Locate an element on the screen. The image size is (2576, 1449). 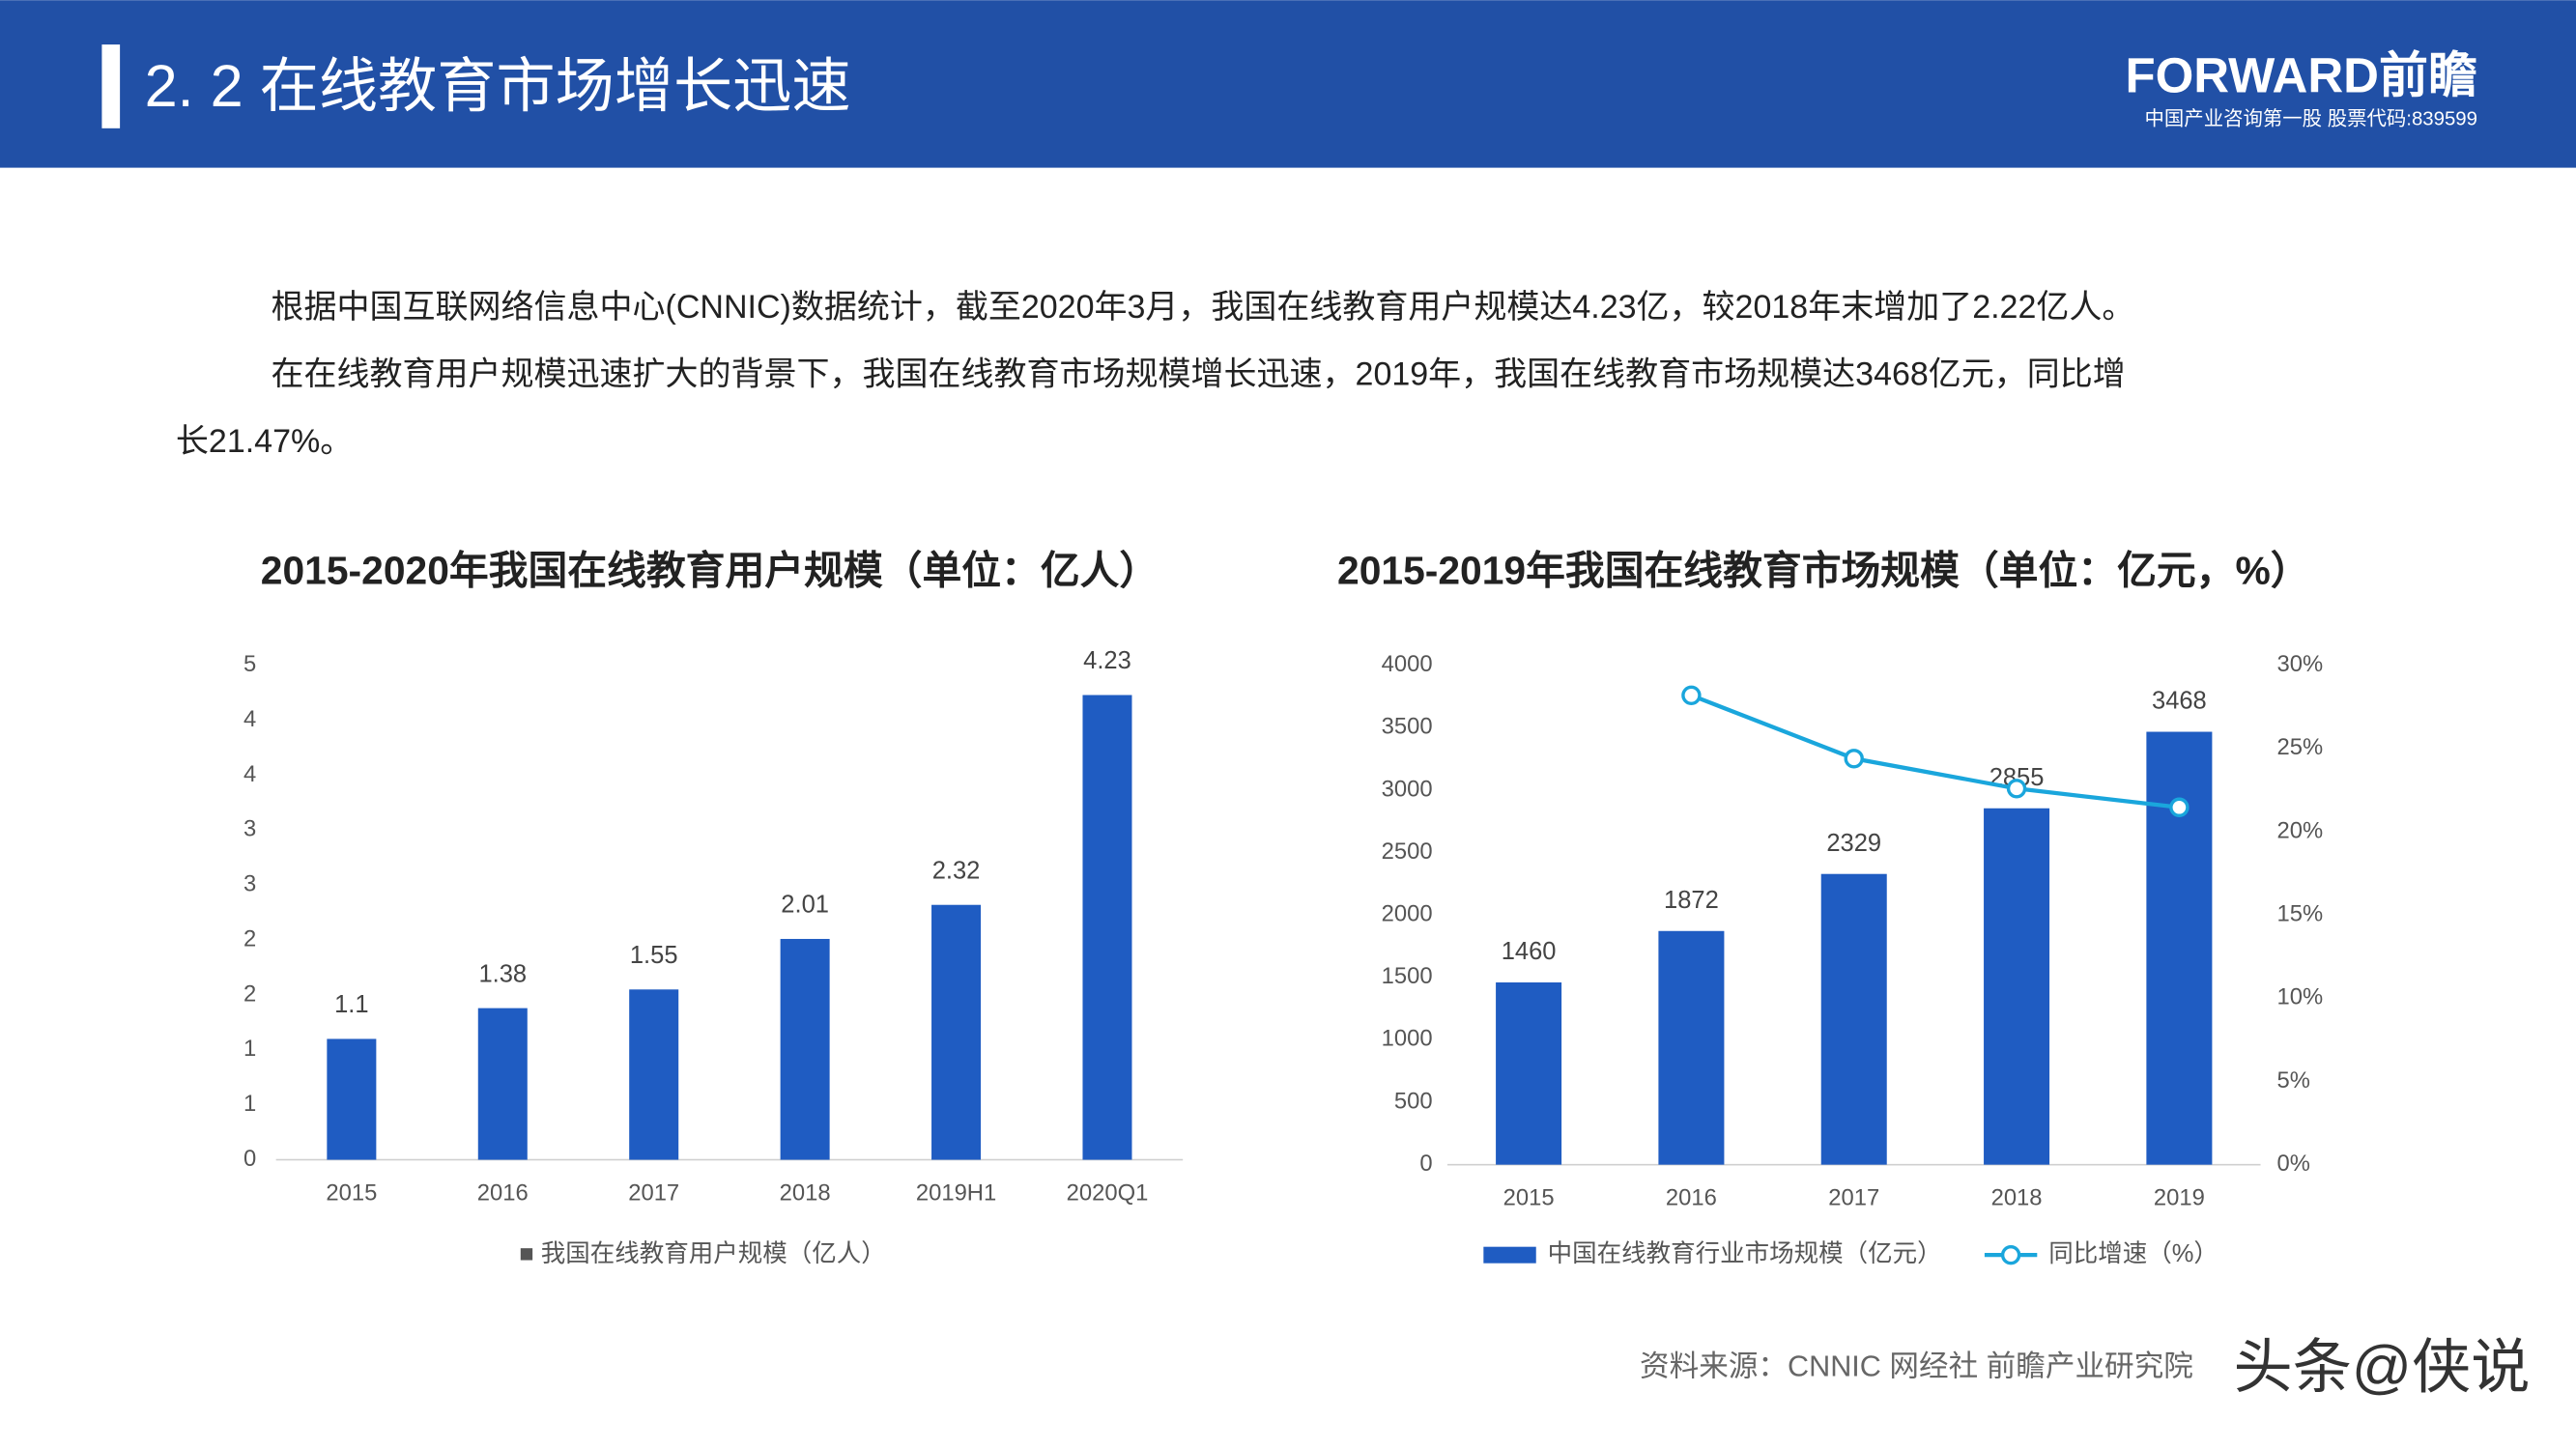
y2-tick-label: 15% is located at coordinates (2300, 914).